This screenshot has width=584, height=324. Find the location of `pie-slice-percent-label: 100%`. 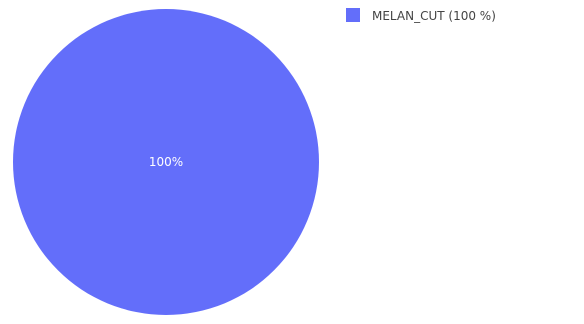

pie-slice-percent-label: 100% is located at coordinates (166, 162).